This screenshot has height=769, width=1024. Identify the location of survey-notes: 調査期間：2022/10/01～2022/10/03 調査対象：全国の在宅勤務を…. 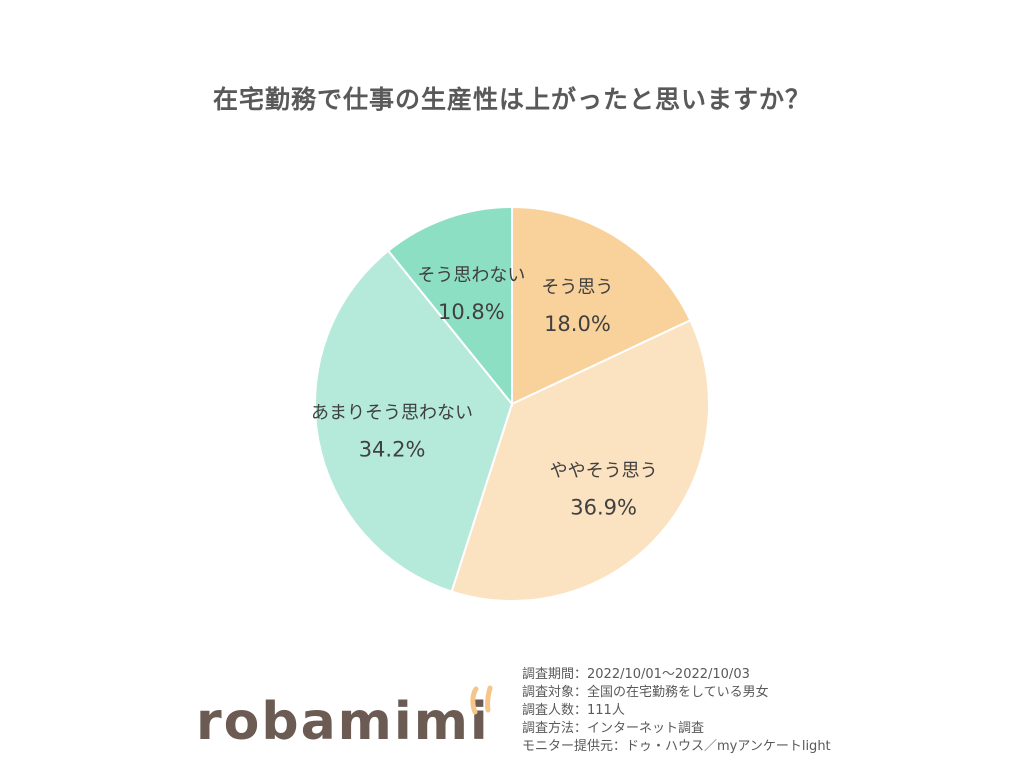
(676, 711).